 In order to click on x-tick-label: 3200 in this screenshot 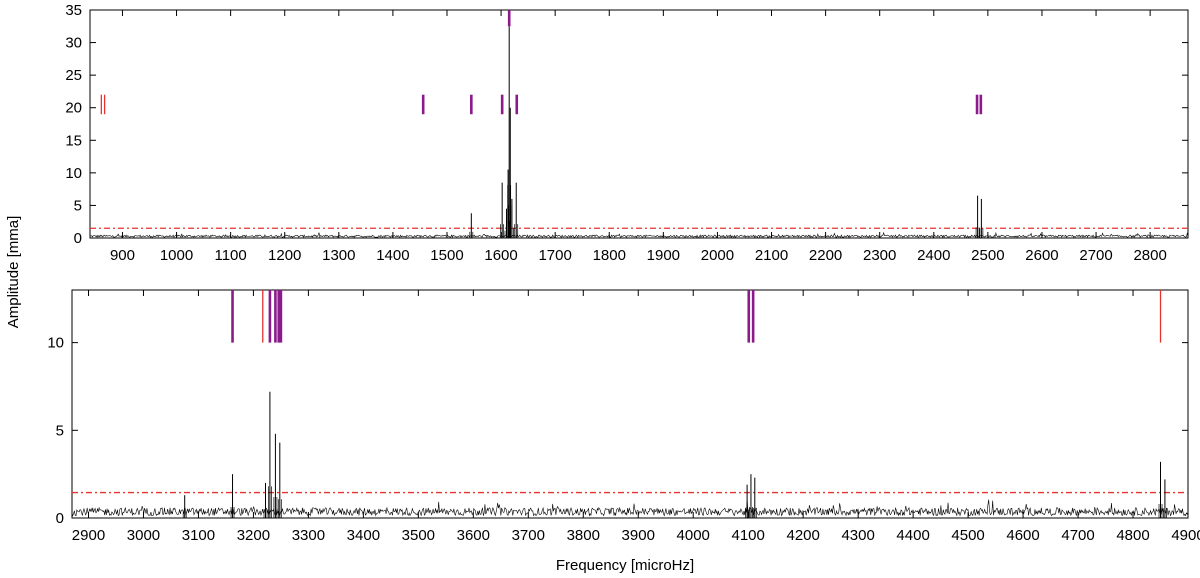, I will do `click(253, 535)`.